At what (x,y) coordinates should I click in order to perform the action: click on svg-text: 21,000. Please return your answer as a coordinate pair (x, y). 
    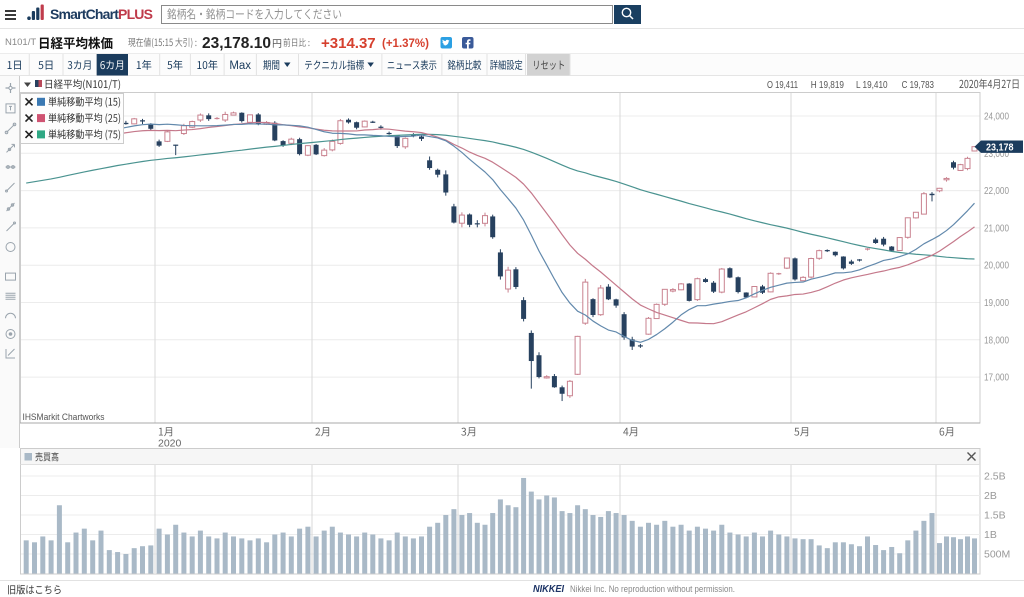
    Looking at the image, I should click on (996, 228).